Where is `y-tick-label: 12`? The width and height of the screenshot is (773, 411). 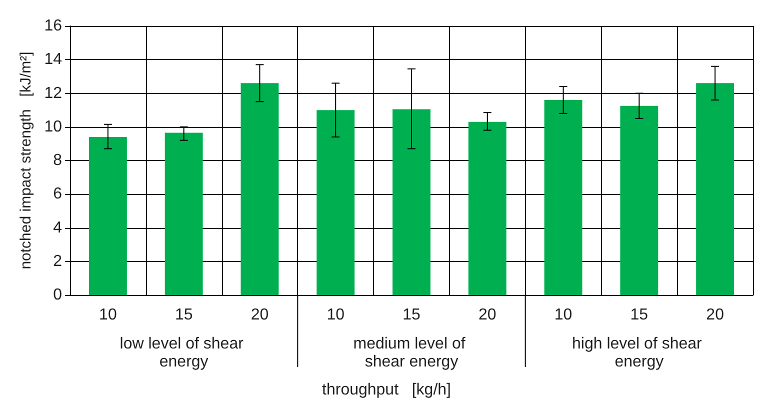
y-tick-label: 12 is located at coordinates (53, 93).